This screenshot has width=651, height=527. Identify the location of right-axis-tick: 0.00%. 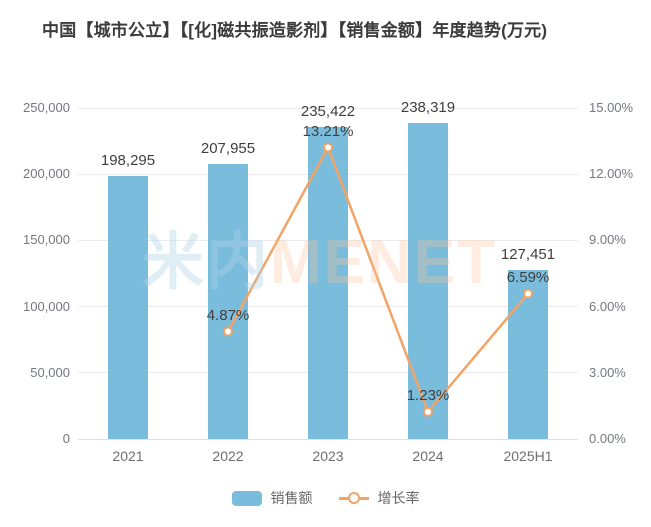
(607, 438).